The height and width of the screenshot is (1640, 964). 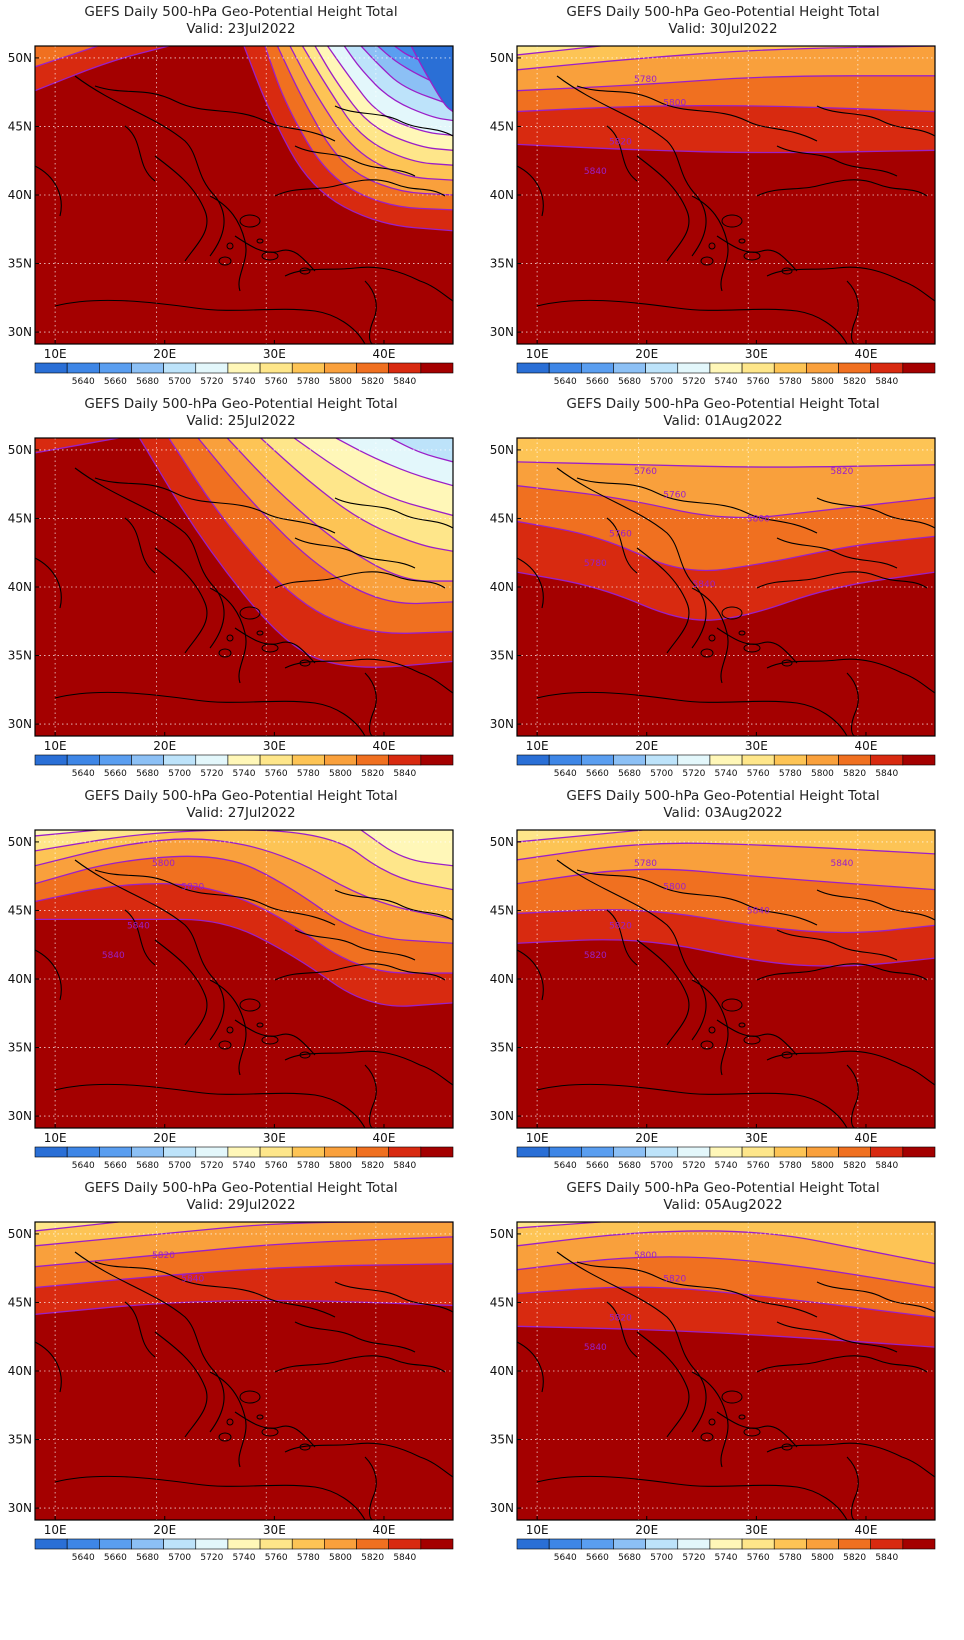 I want to click on colorbar-label: 5840, so click(x=404, y=773).